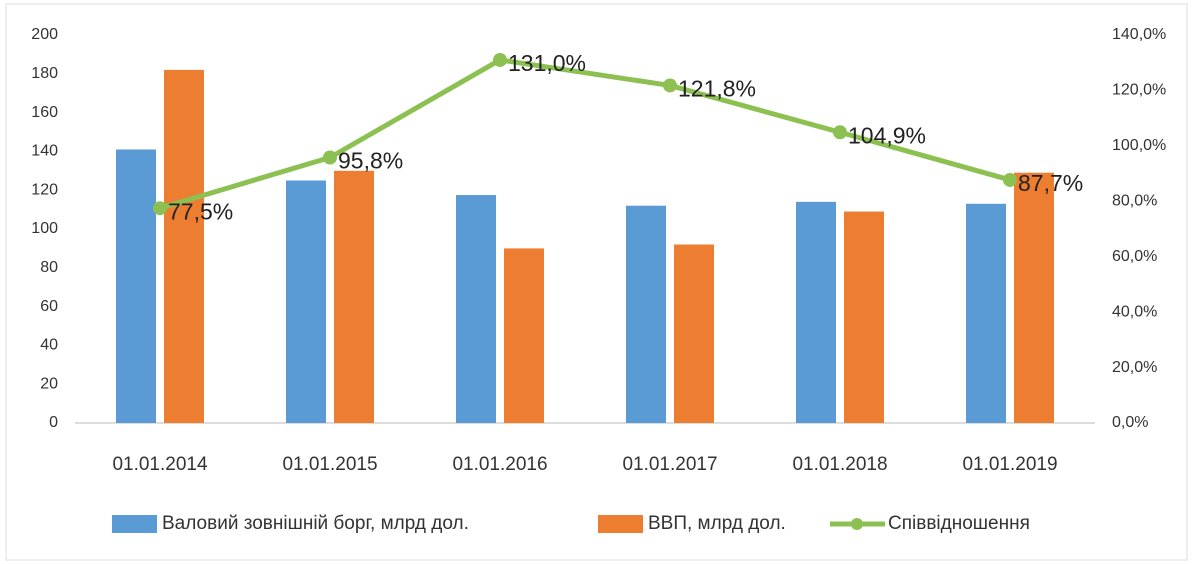 Image resolution: width=1193 pixels, height=564 pixels. Describe the element at coordinates (44, 112) in the screenshot. I see `y-tick-label: 160` at that location.